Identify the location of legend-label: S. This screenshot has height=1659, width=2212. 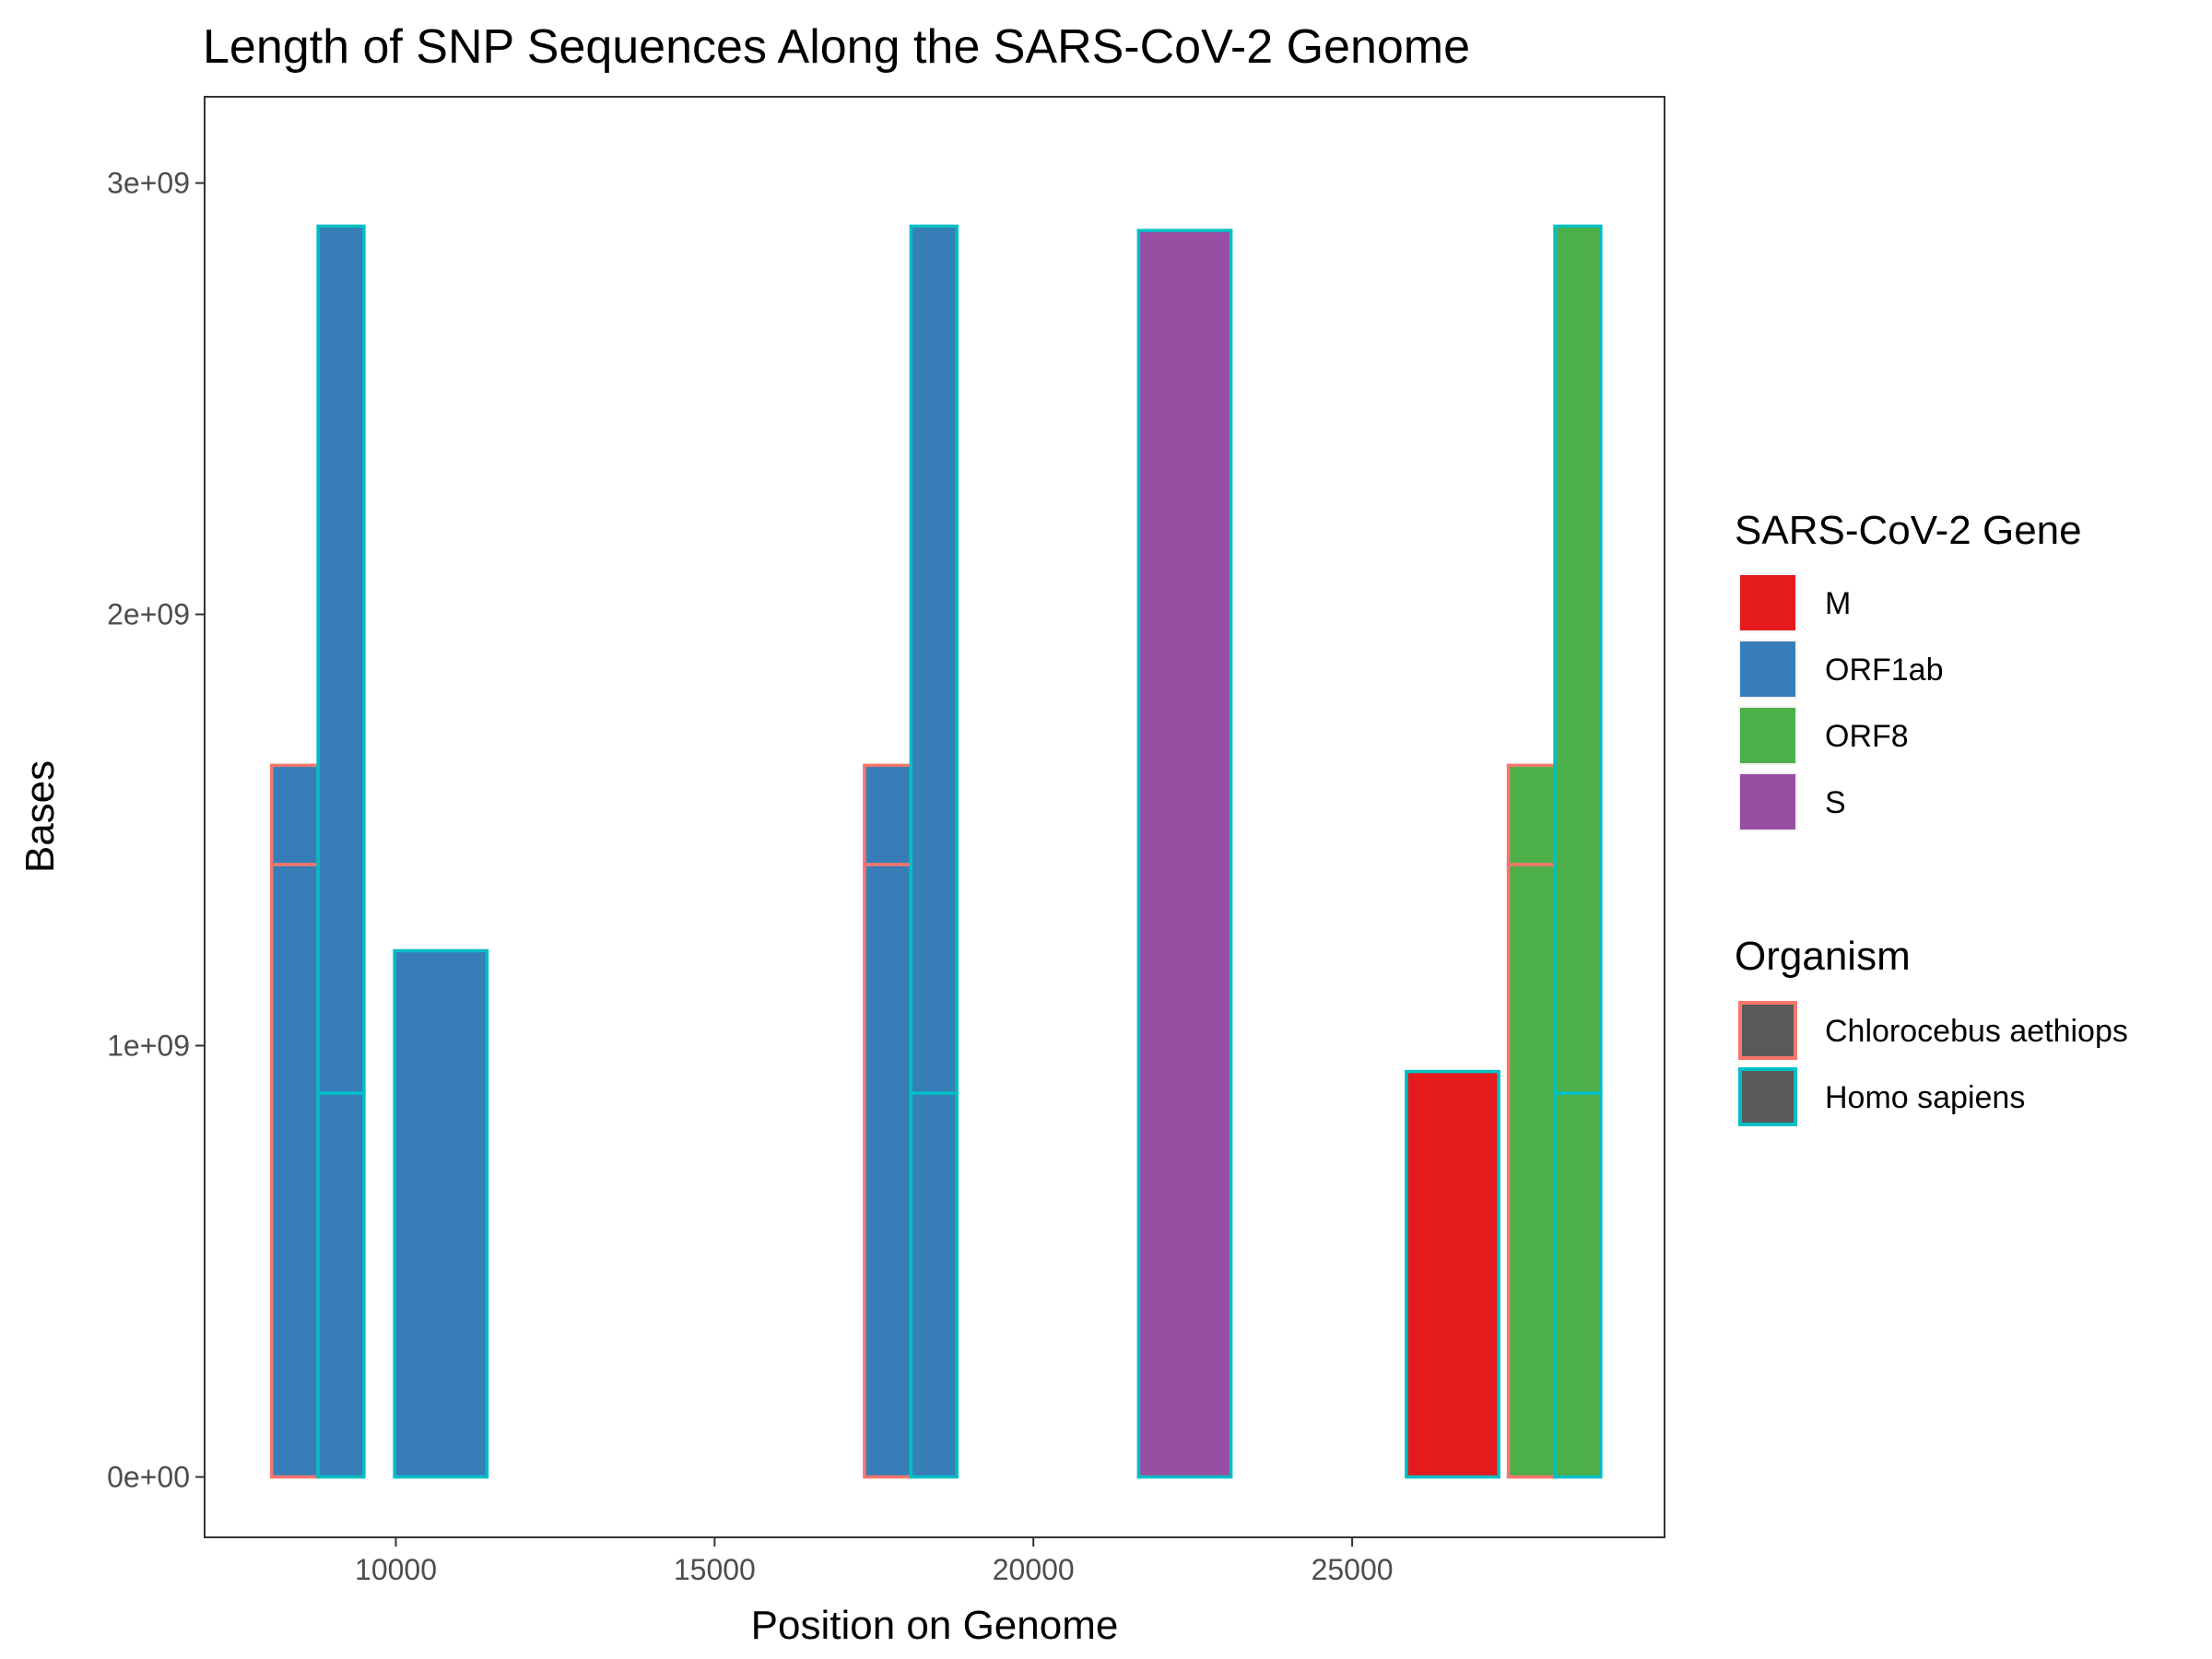
(1835, 802).